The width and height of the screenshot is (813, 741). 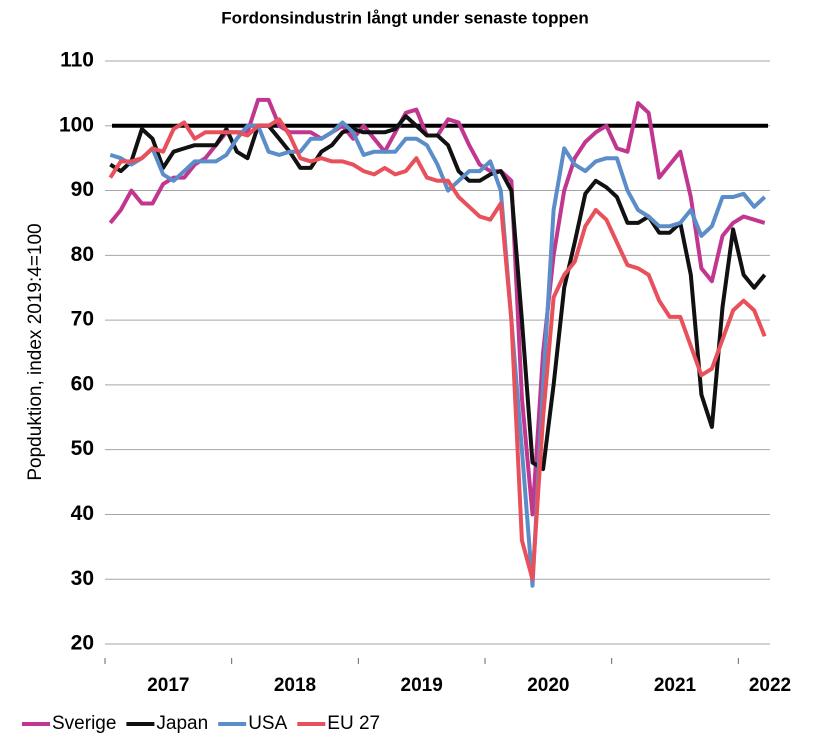 I want to click on x-tick-label: 2020, so click(x=548, y=685).